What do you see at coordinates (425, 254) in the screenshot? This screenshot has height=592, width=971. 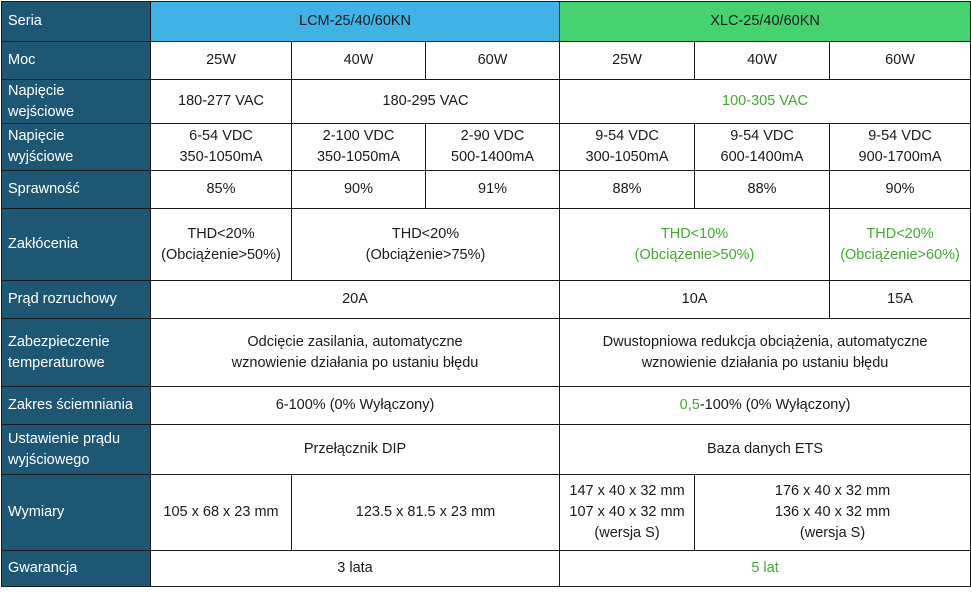 I see `load-condition: (Obciążenie>75%)` at bounding box center [425, 254].